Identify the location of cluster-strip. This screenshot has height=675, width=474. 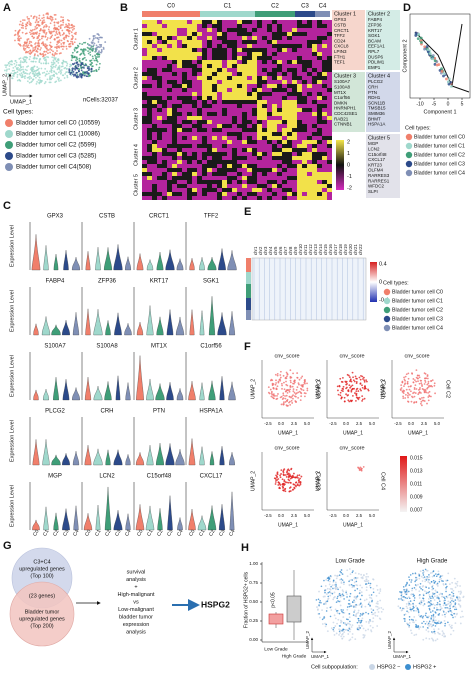
(248, 278).